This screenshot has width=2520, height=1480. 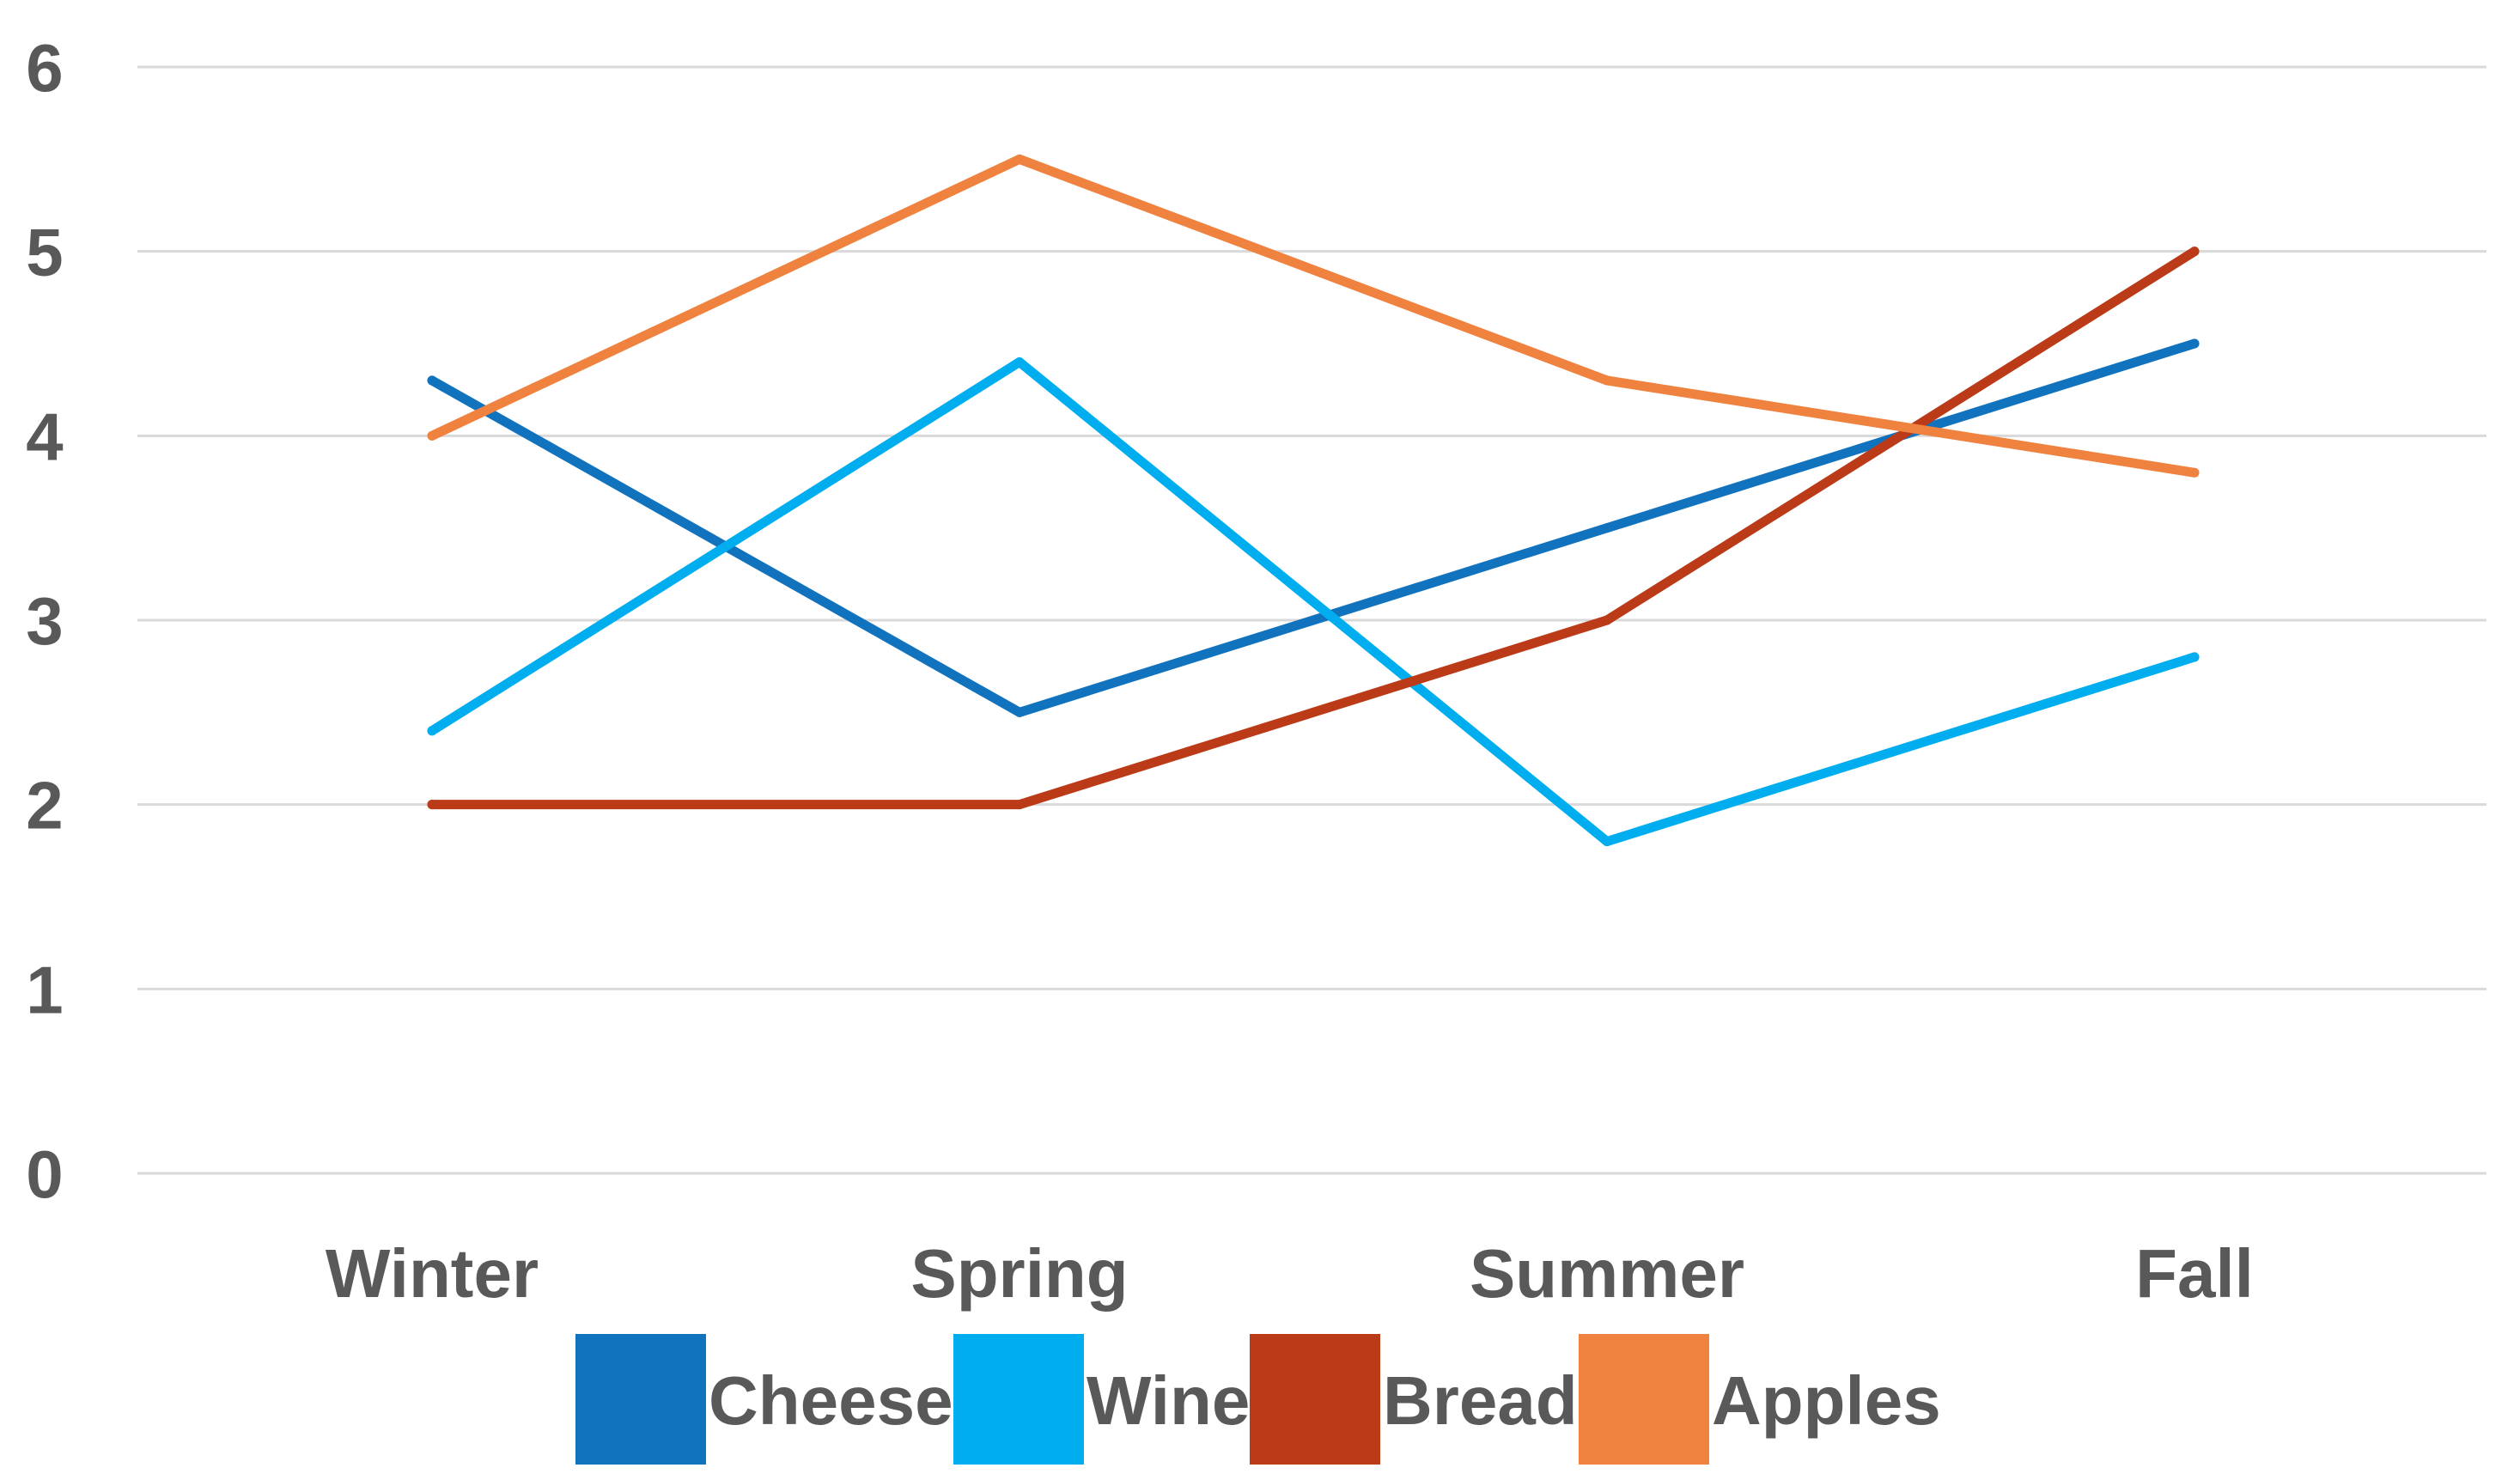 I want to click on point-apples-summer, so click(x=1607, y=380).